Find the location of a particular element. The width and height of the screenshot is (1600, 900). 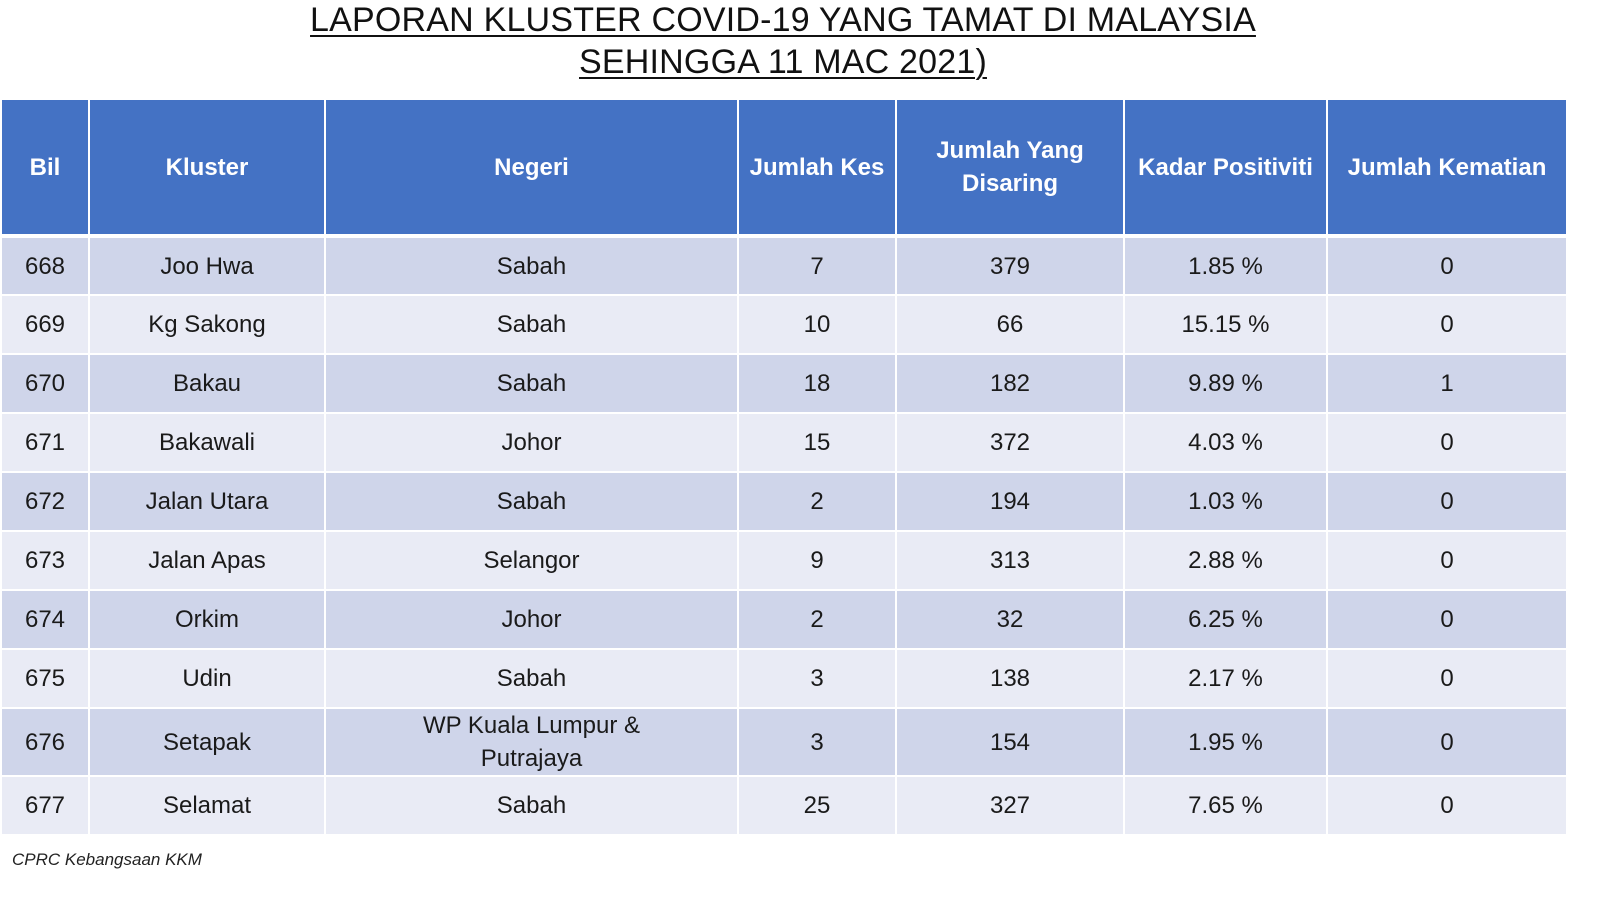

cell-jumlah-disaring: 182 is located at coordinates (1010, 383).